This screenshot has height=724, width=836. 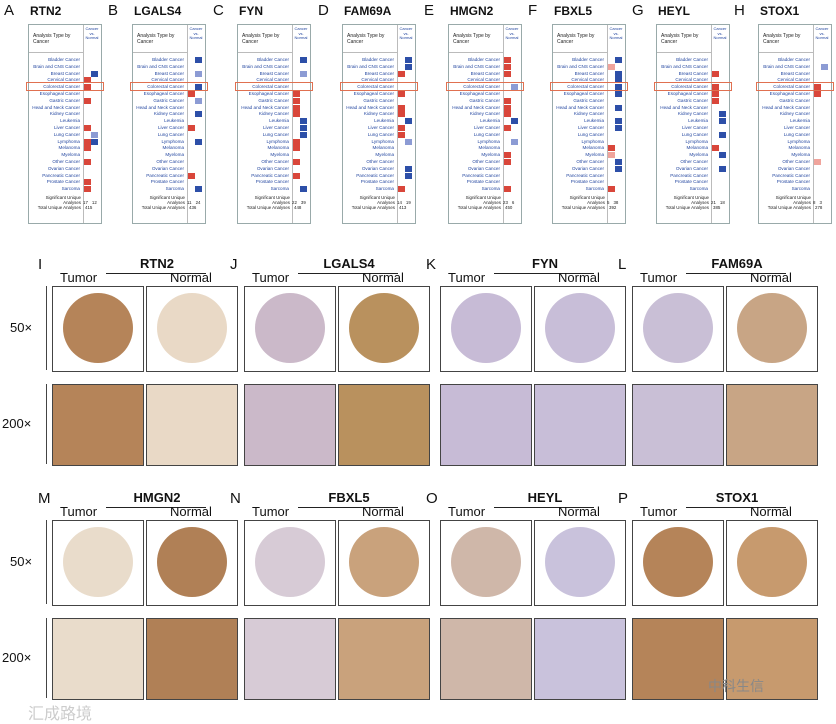 I want to click on normal-label: Normal, so click(x=383, y=277).